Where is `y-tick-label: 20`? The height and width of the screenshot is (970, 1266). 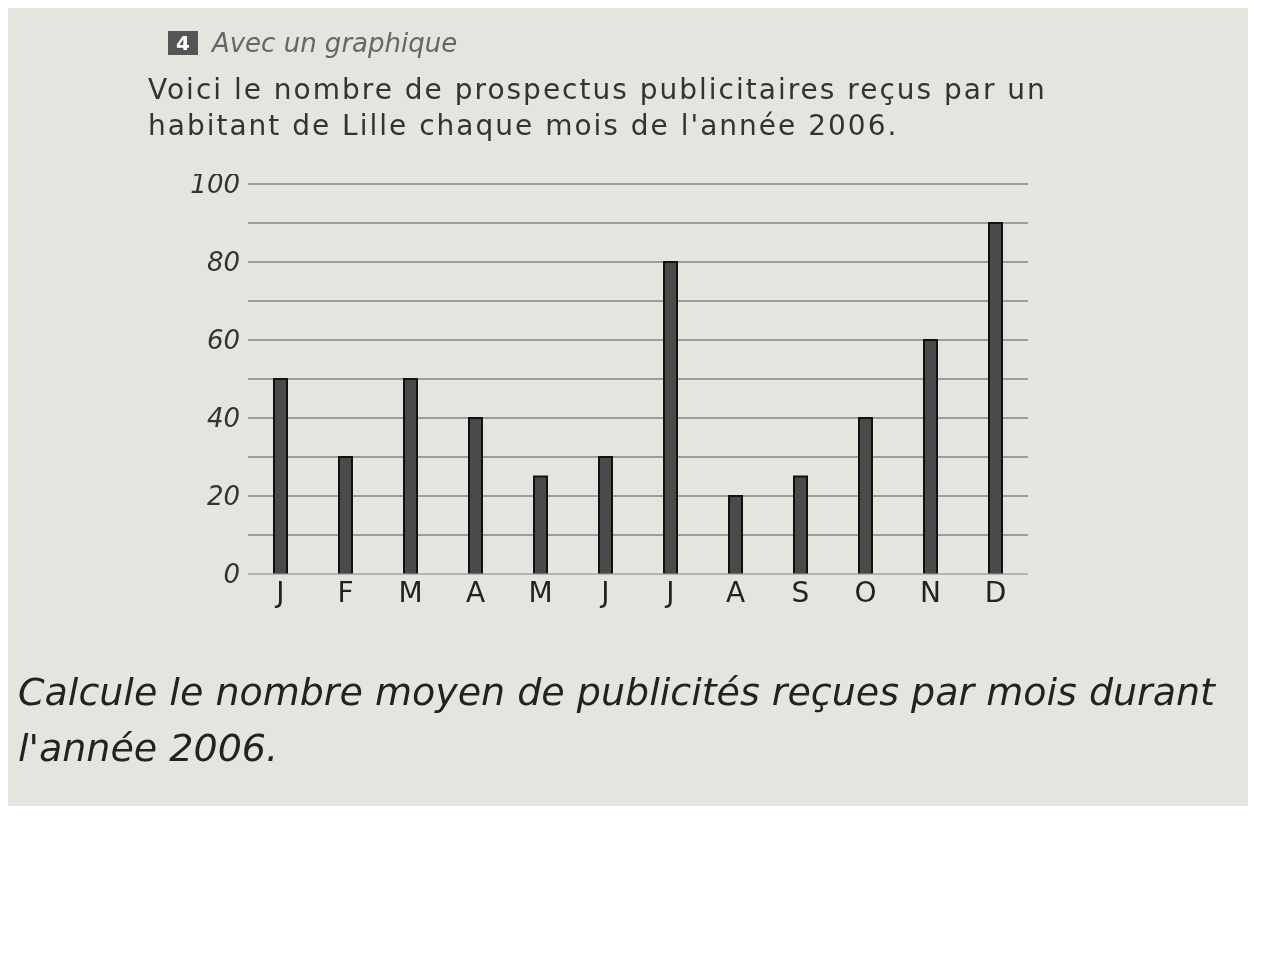 y-tick-label: 20 is located at coordinates (223, 496).